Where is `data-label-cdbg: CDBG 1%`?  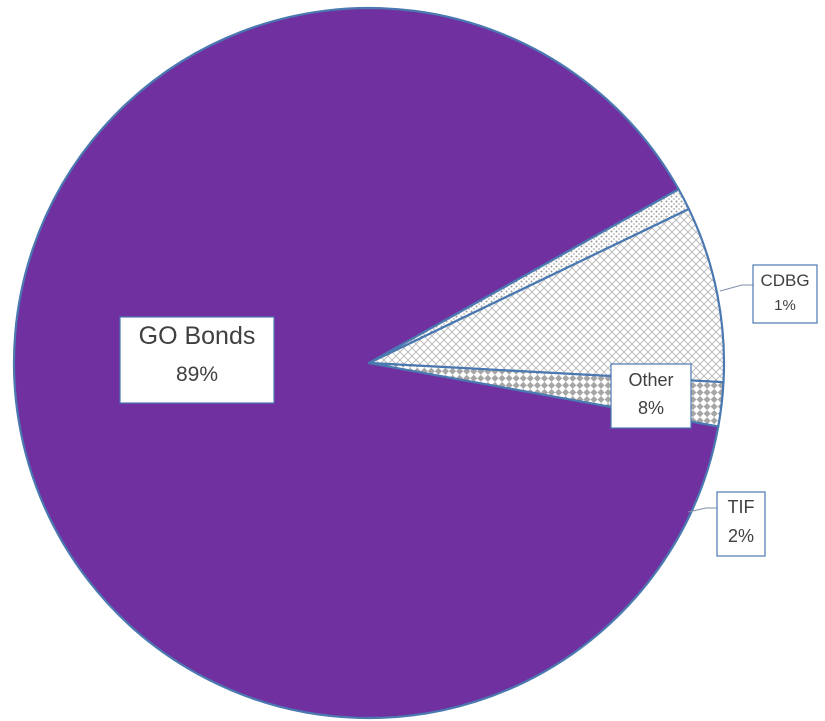
data-label-cdbg: CDBG 1% is located at coordinates (785, 294).